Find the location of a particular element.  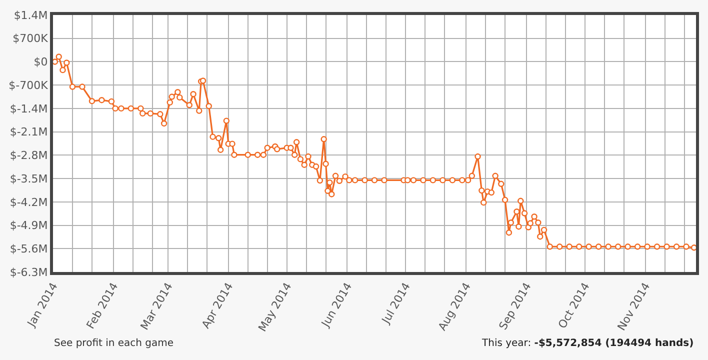

y-tick-label: $-2.8M is located at coordinates (29, 155).